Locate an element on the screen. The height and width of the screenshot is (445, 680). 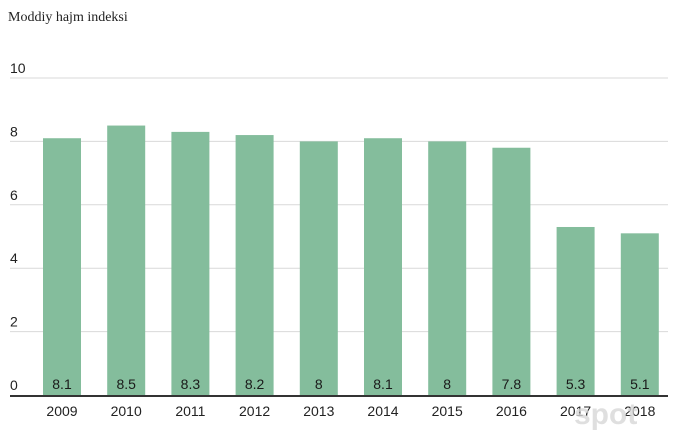
y-tick-label: 6 is located at coordinates (14, 195).